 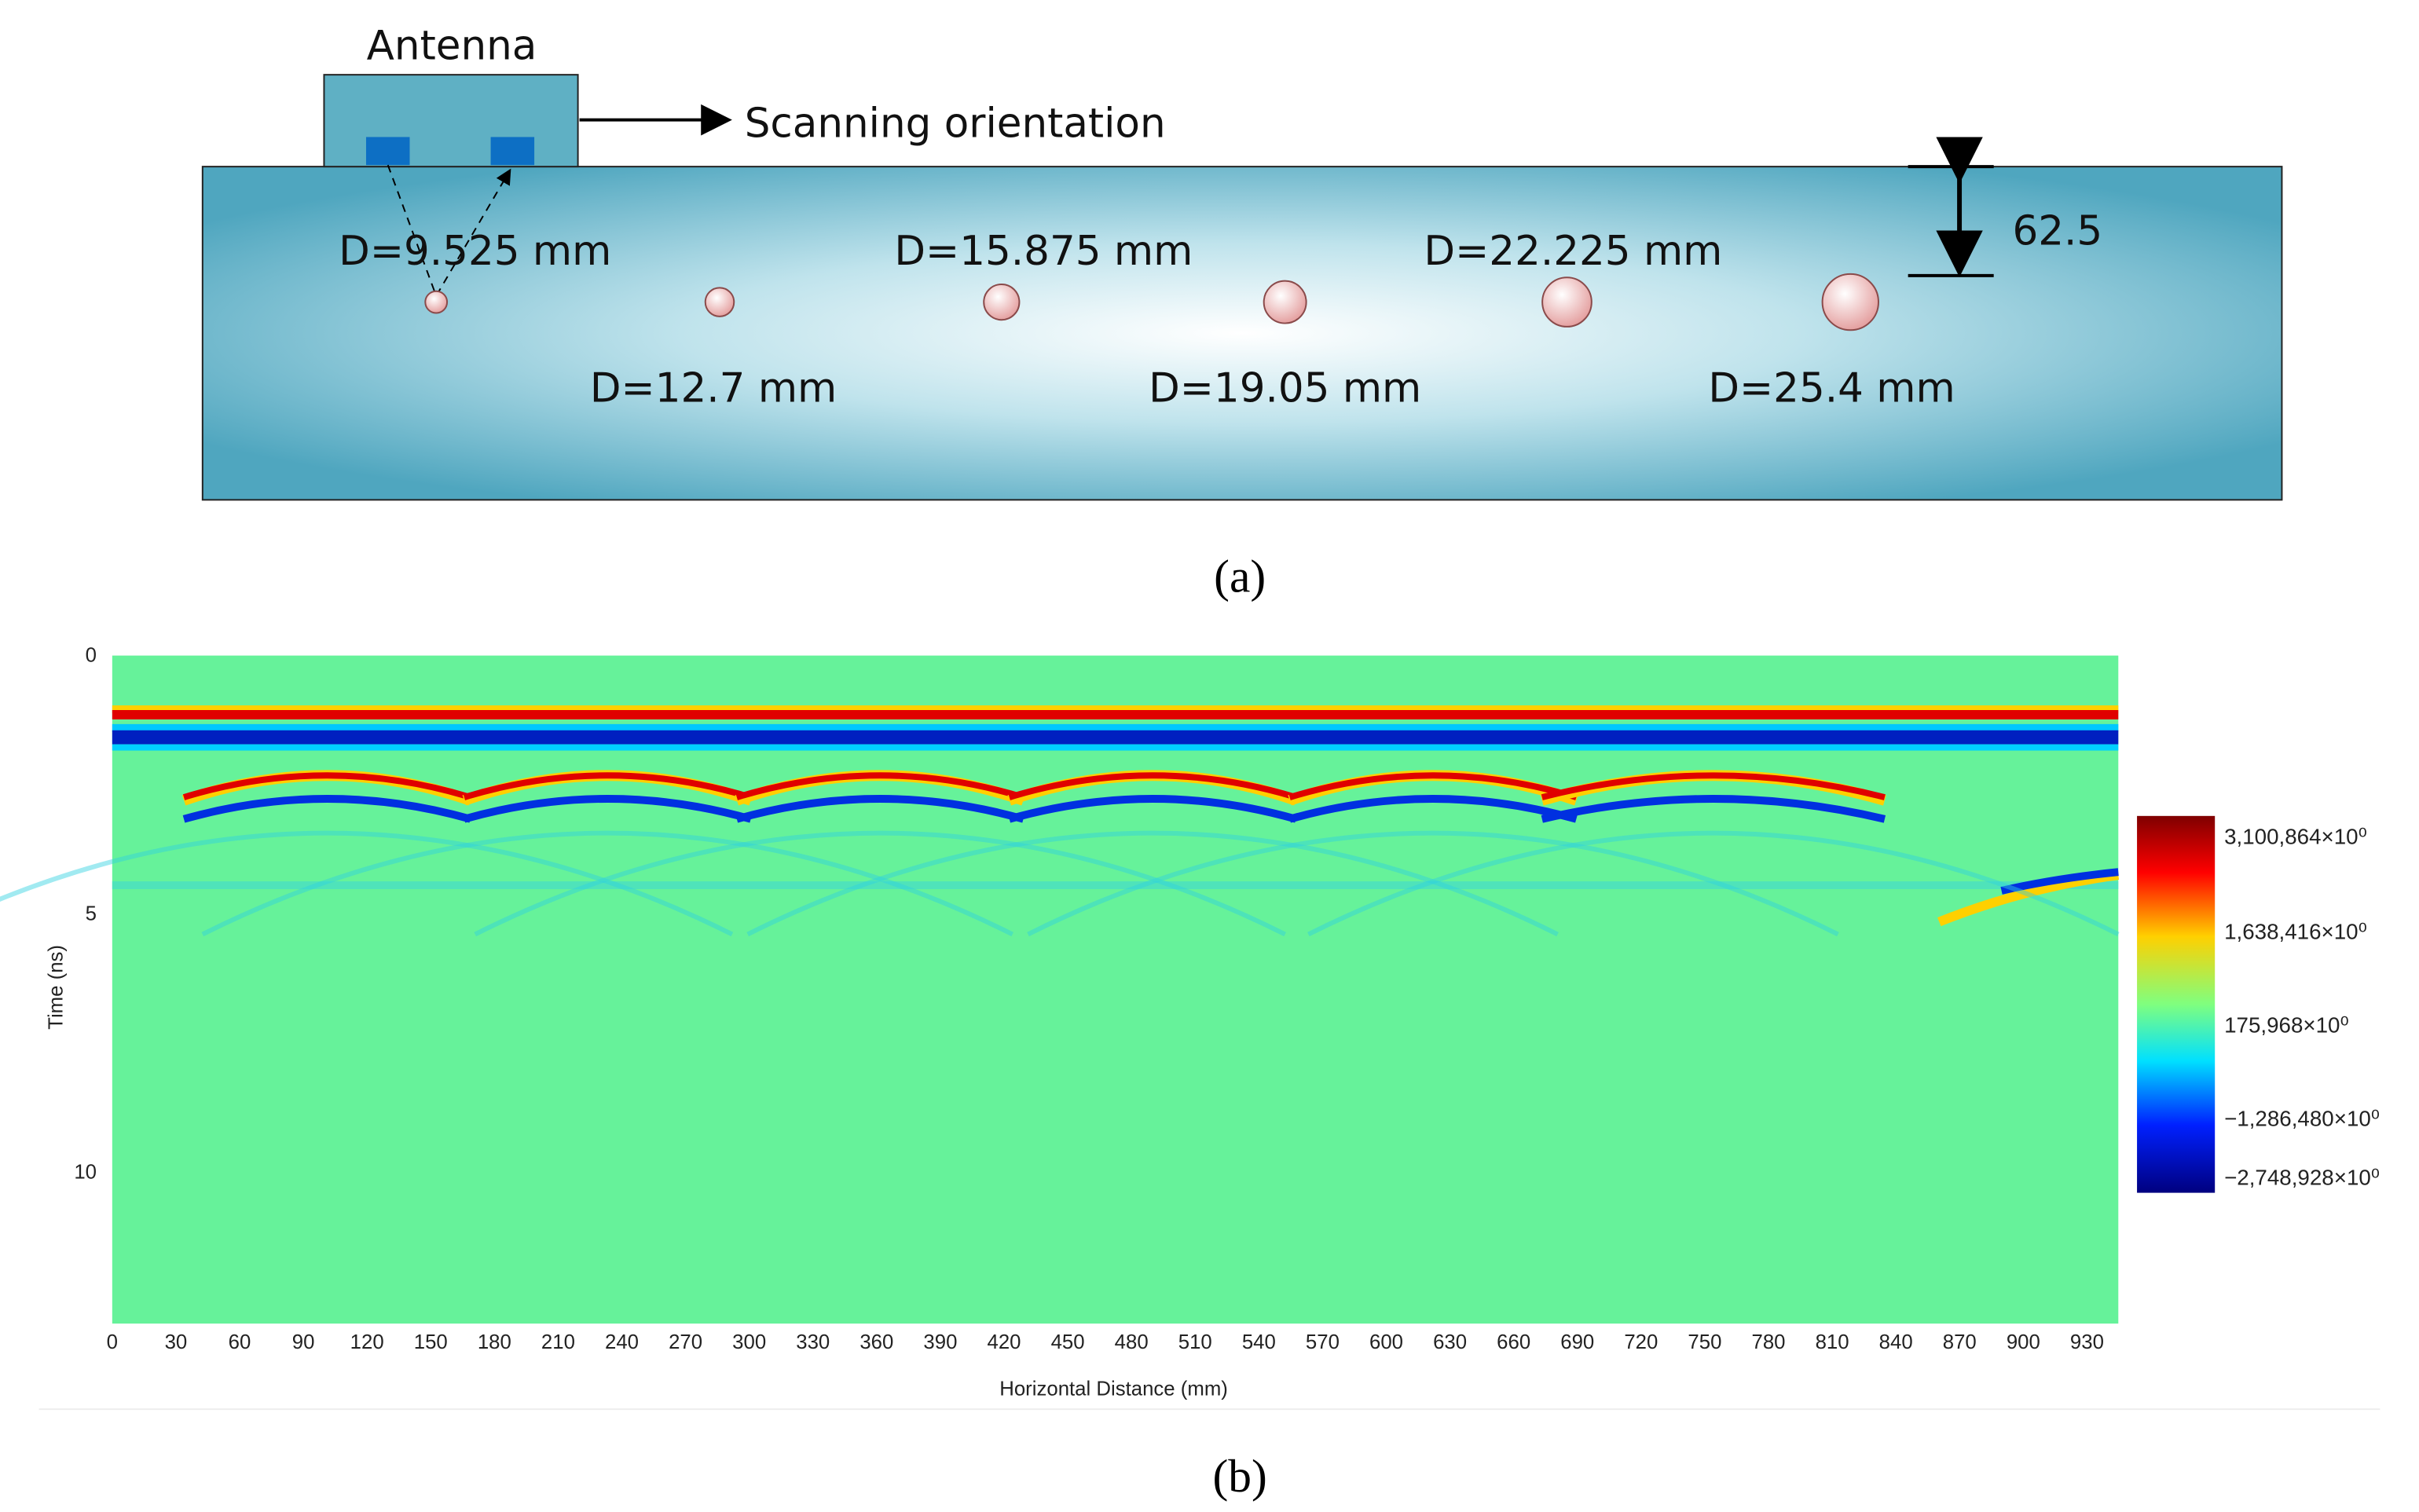 I want to click on hyperbolas, so click(x=1060, y=853).